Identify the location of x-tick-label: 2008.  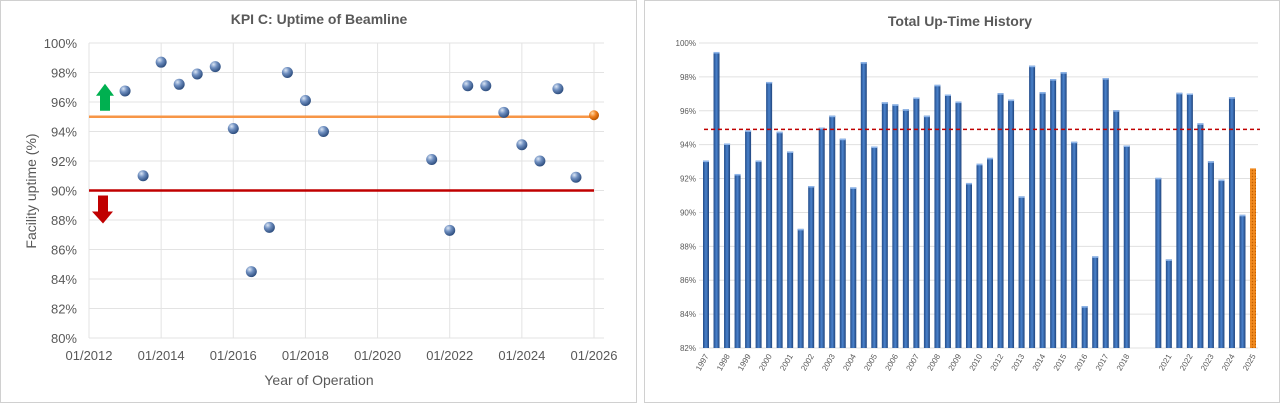
(933, 362).